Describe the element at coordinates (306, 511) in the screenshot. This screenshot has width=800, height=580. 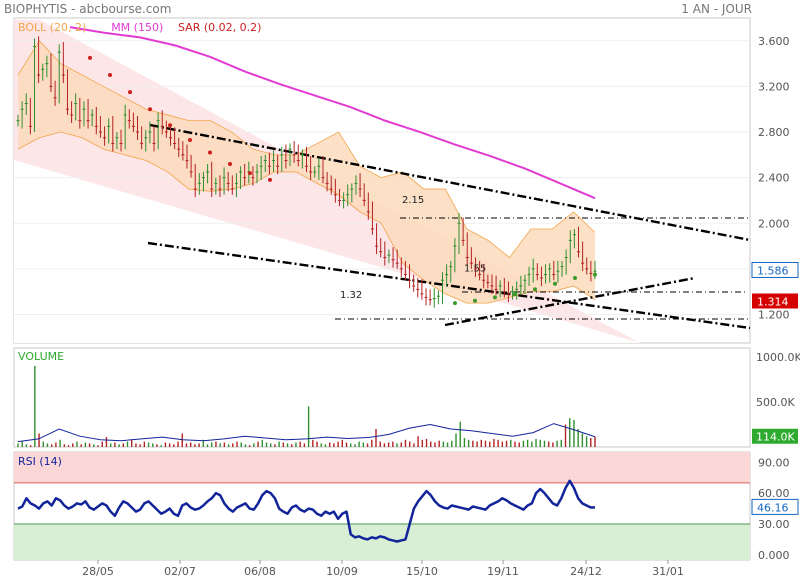
I see `rsi-line` at that location.